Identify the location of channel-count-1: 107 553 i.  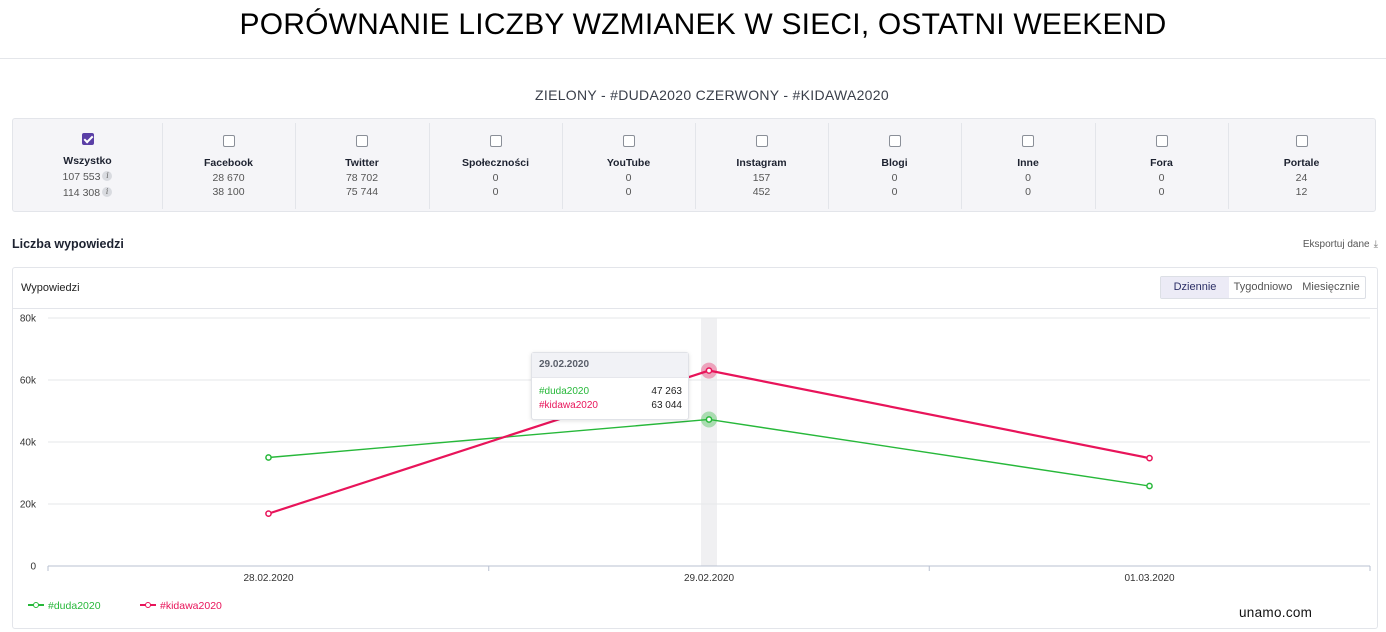
(87, 177).